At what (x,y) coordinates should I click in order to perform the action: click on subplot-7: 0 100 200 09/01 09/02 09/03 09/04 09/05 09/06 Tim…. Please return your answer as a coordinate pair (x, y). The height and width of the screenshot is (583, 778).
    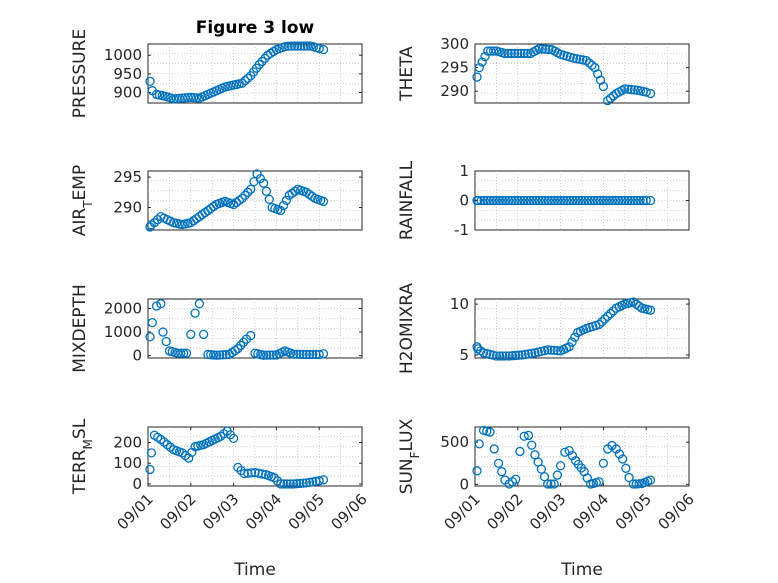
    Looking at the image, I should click on (220, 499).